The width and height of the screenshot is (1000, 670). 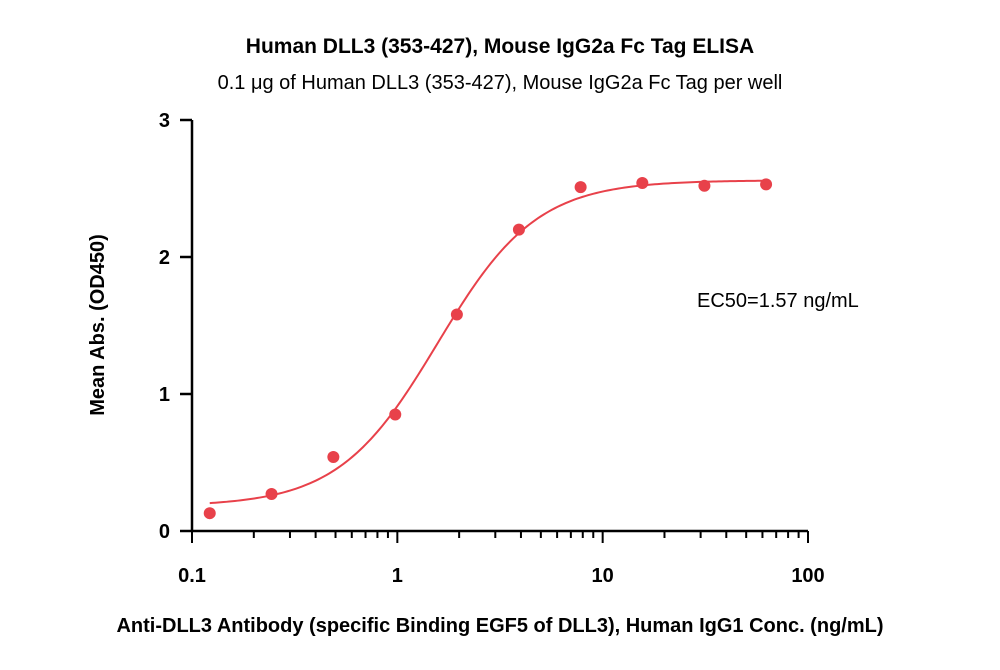 I want to click on x-tick-label: 1, so click(x=397, y=576).